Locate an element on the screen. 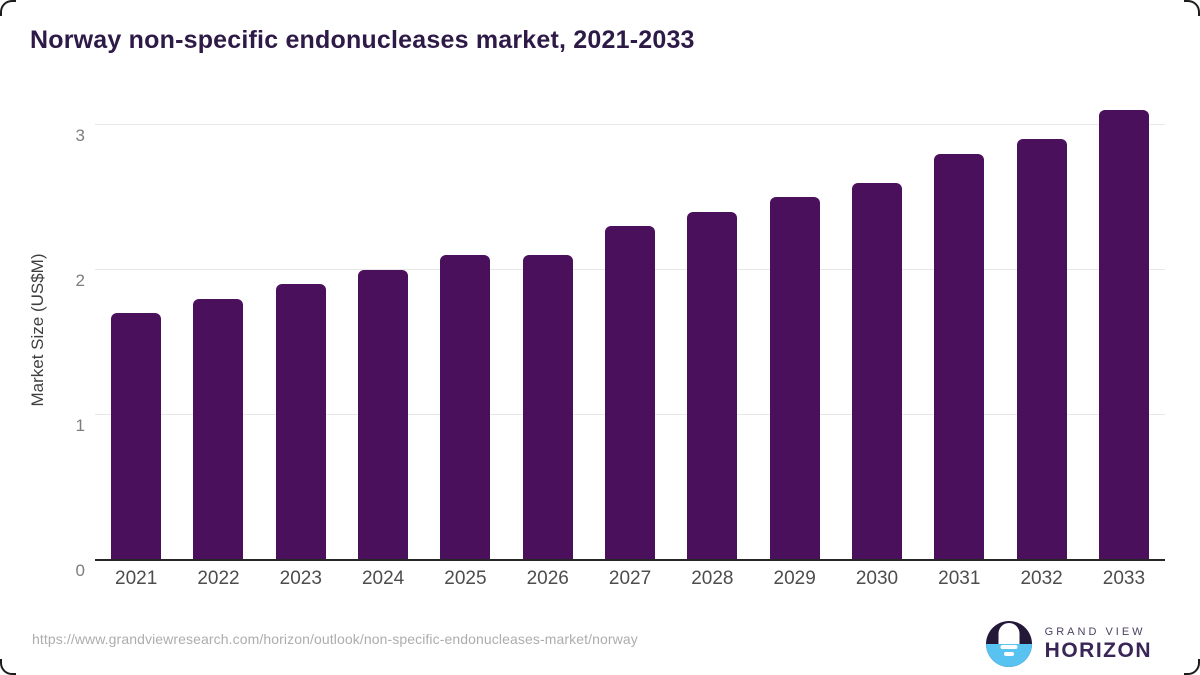 Image resolution: width=1200 pixels, height=675 pixels. bar-2027 is located at coordinates (630, 393).